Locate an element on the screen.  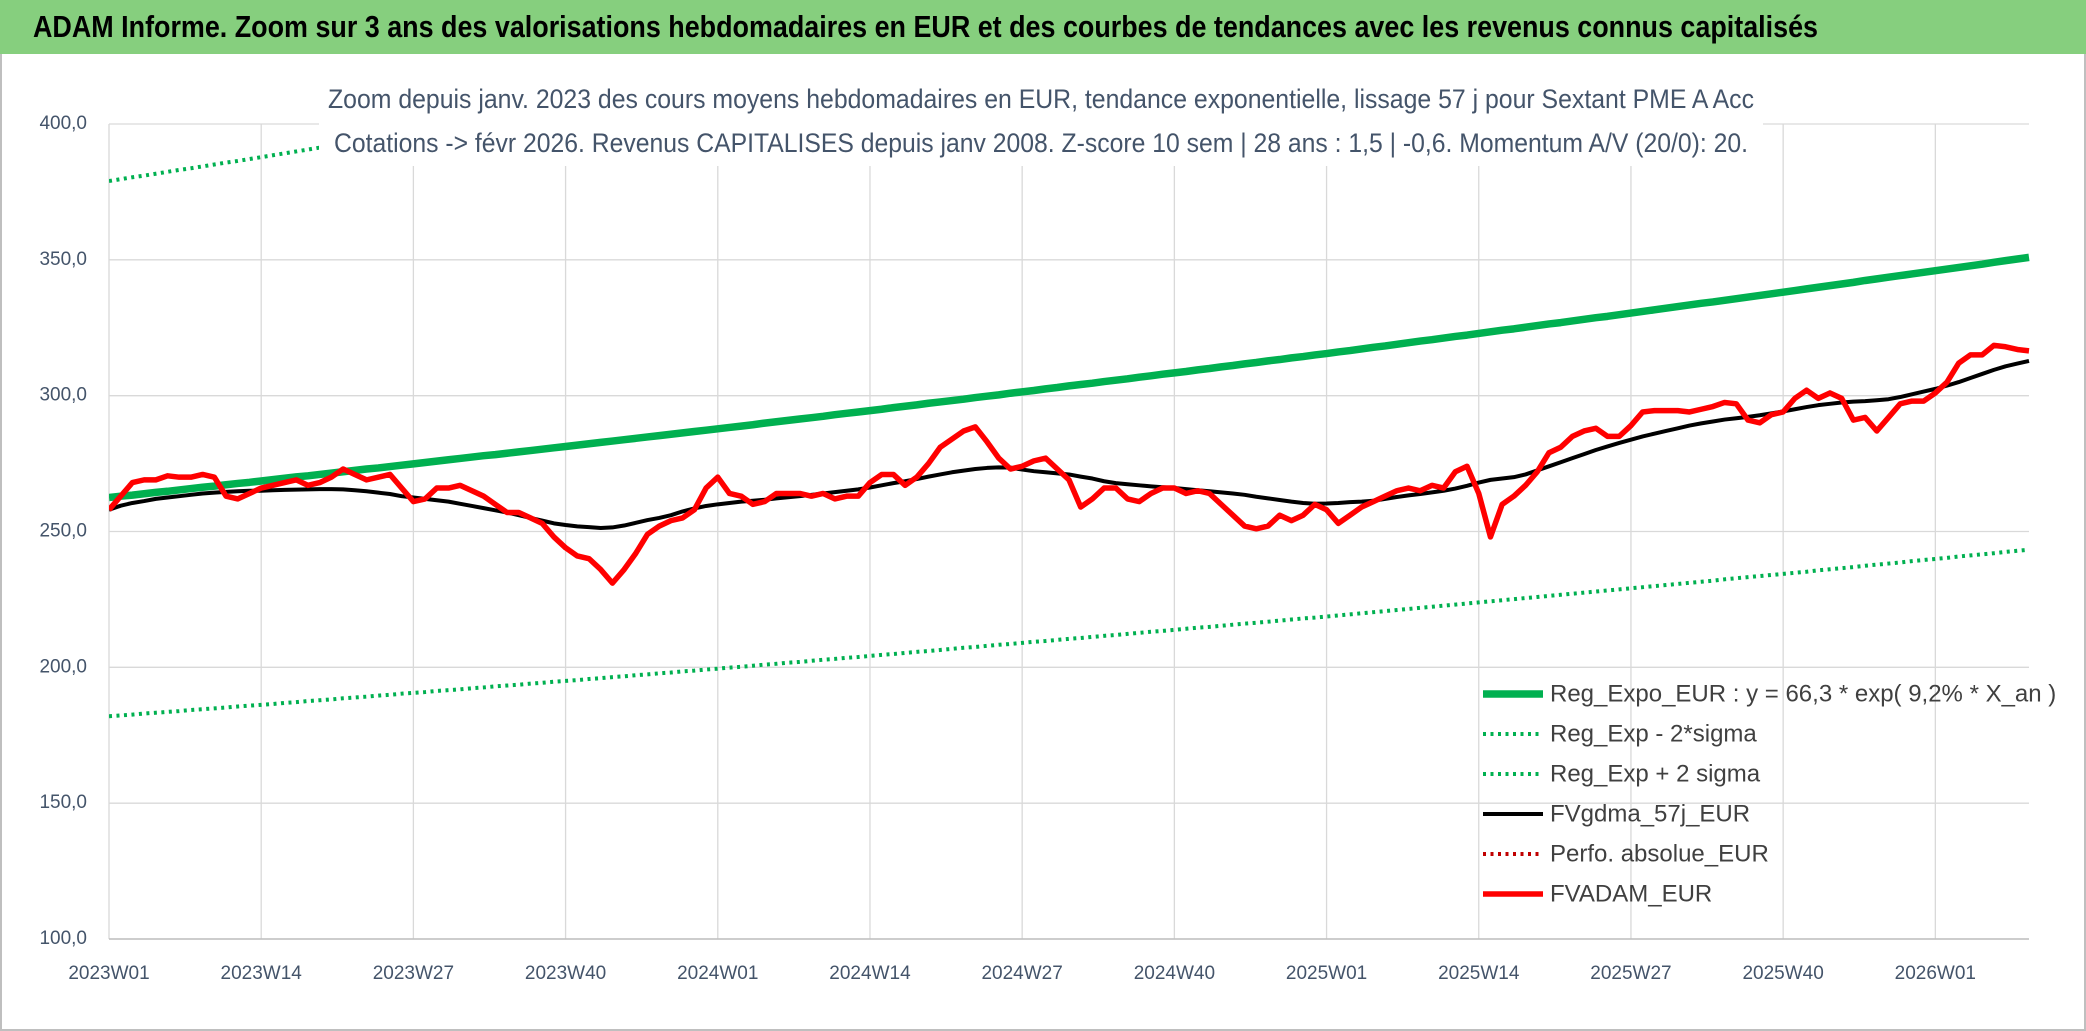
legend-label: Reg_Exp - 2*sigma is located at coordinates (1653, 733).